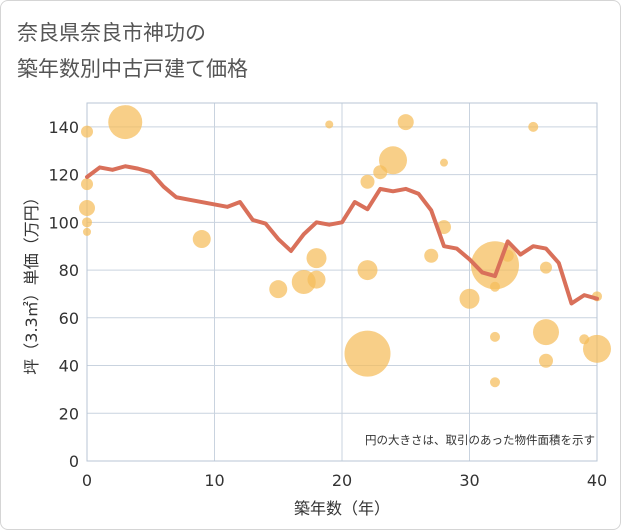 The image size is (621, 530). I want to click on chart-title-line-2: 築年数別中古戸建て価格, so click(132, 69).